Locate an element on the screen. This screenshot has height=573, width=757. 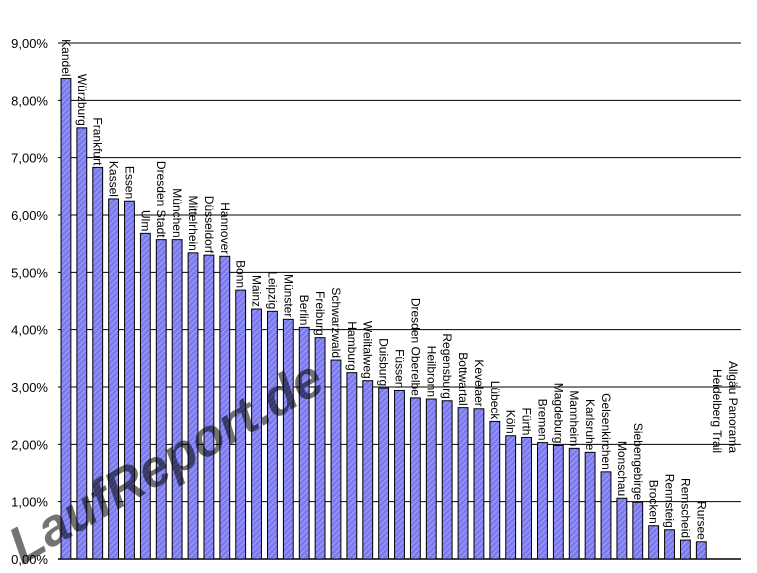
bar-label: Mittelrhein is located at coordinates (193, 222).